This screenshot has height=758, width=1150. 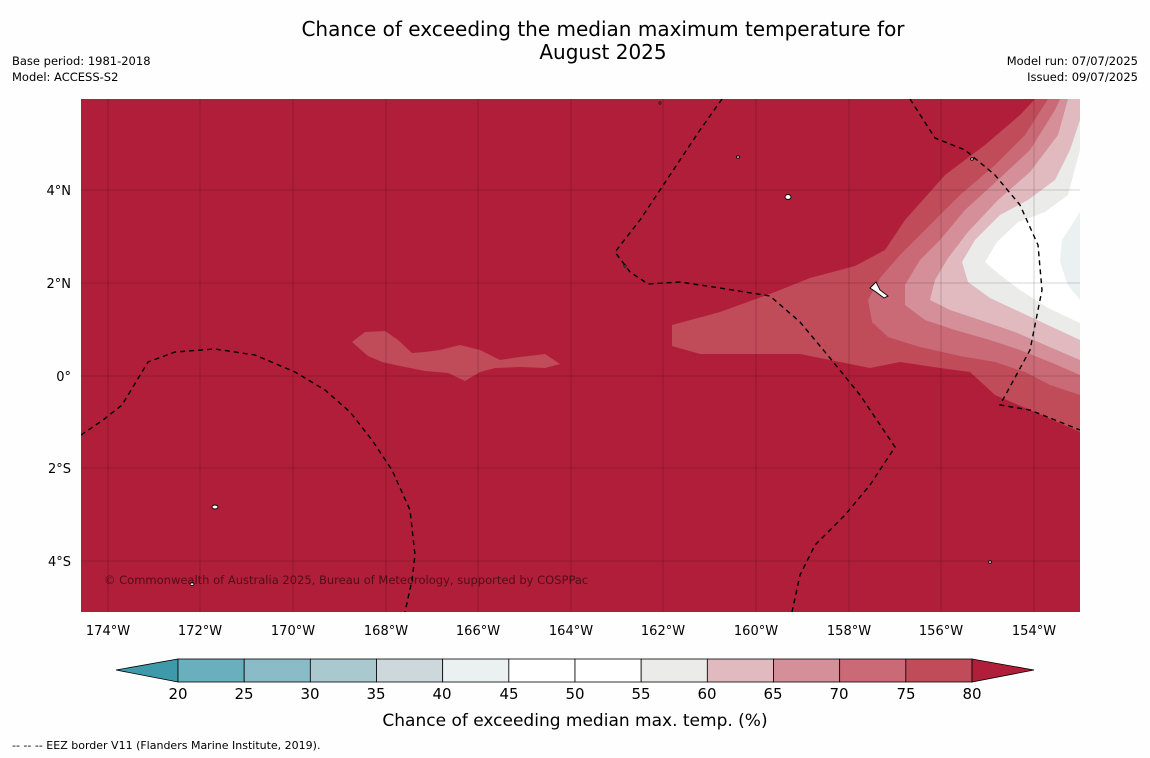 What do you see at coordinates (59, 284) in the screenshot?
I see `lat-label: 2°N` at bounding box center [59, 284].